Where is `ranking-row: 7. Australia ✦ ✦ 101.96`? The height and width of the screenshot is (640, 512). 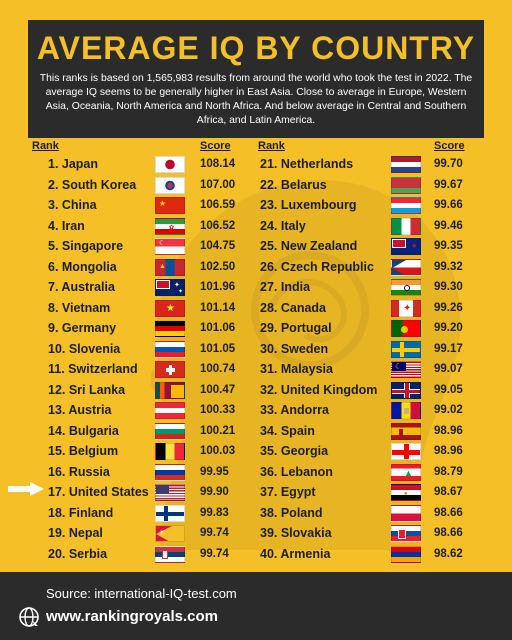
ranking-row: 7. Australia ✦ ✦ 101.96 is located at coordinates (148, 287).